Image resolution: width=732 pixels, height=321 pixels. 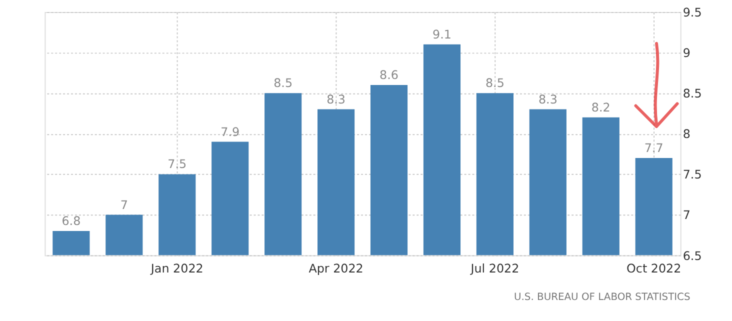 What do you see at coordinates (692, 12) in the screenshot?
I see `y-tick-label: 9.5` at bounding box center [692, 12].